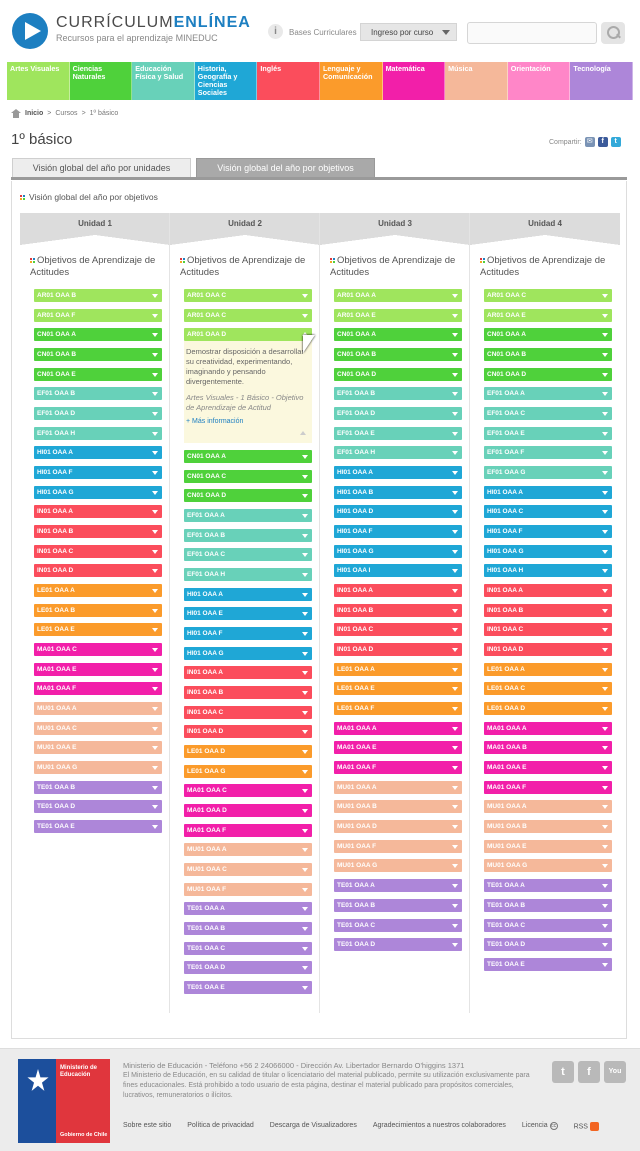 The height and width of the screenshot is (1151, 640). What do you see at coordinates (548, 453) in the screenshot?
I see `objective-item: EF01 OAA F` at bounding box center [548, 453].